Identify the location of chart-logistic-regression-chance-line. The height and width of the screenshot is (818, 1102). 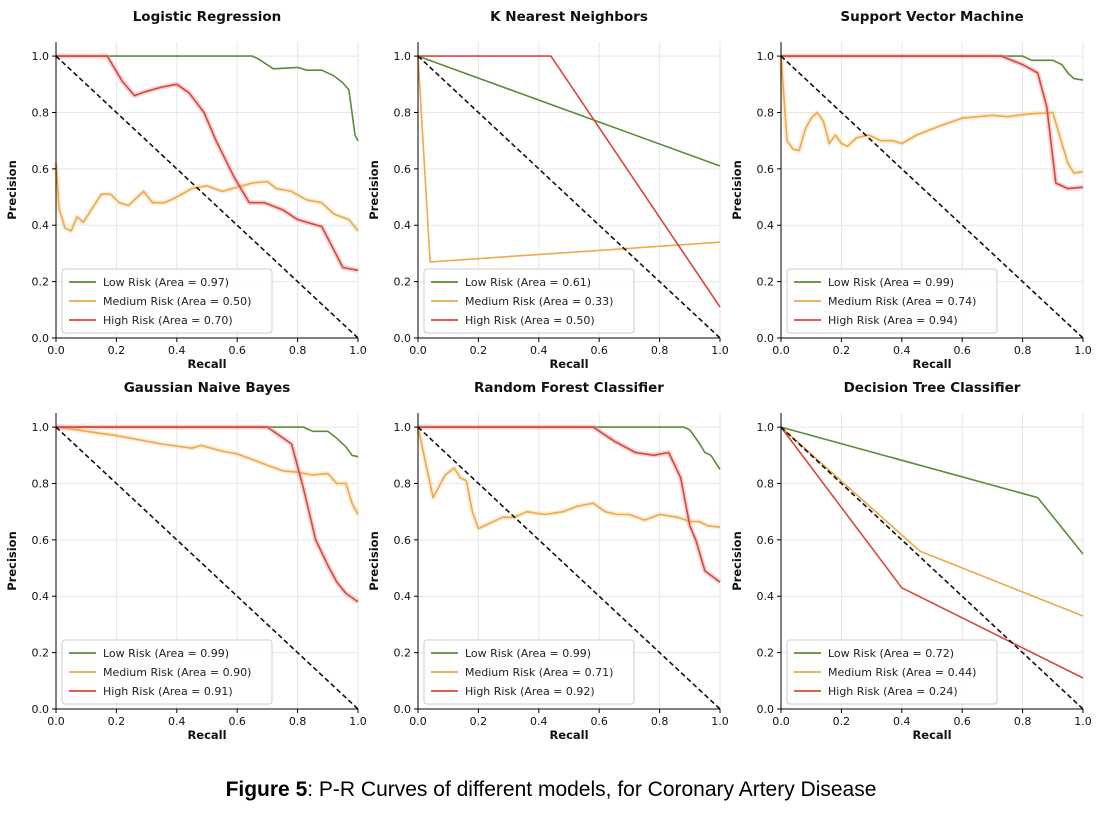
(207, 197).